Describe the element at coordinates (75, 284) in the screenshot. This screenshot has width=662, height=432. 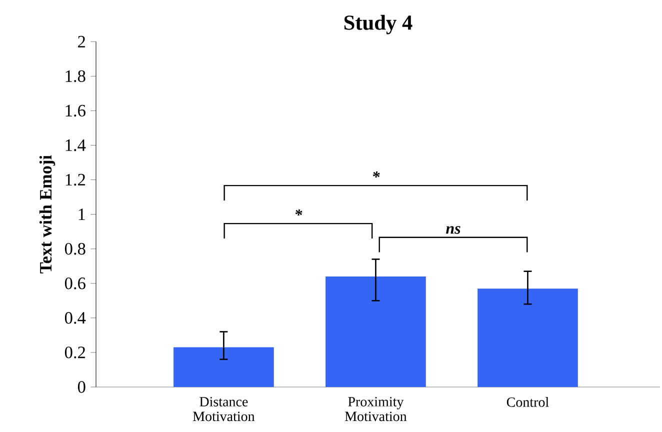
I see `y-tick-label: 0.6` at that location.